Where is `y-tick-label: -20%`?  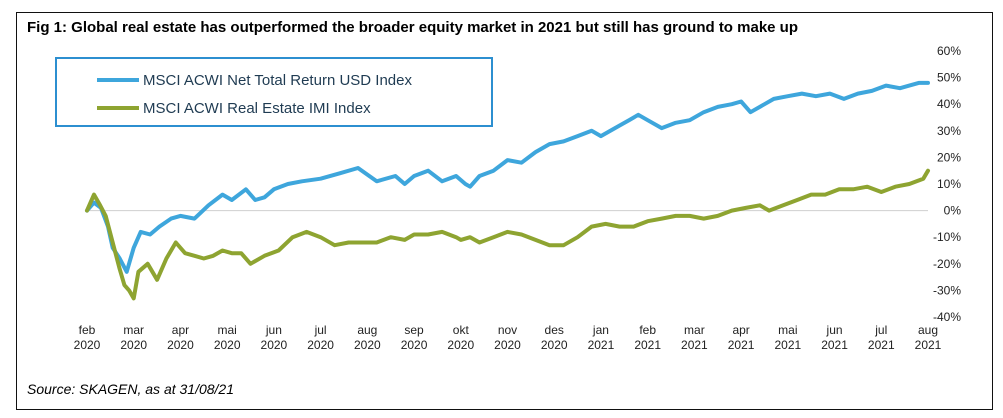
y-tick-label: -20% is located at coordinates (947, 264).